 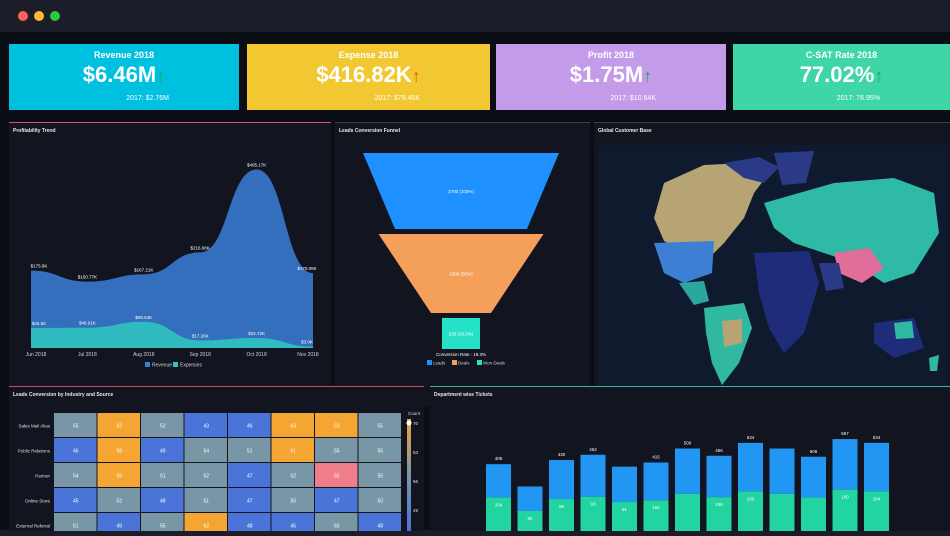 What do you see at coordinates (119, 427) in the screenshot?
I see `cell-value: 62` at bounding box center [119, 427].